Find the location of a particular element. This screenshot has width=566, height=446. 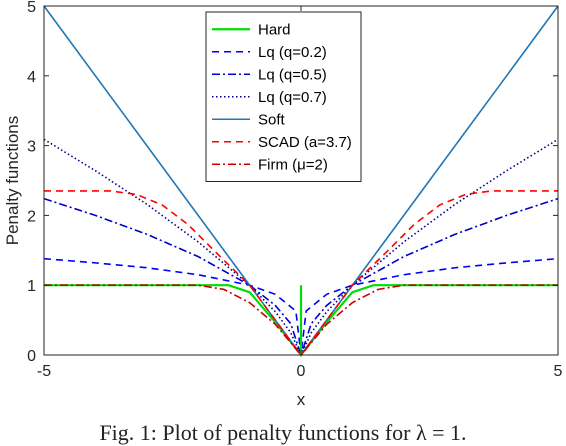

legend-label-4: Soft is located at coordinates (272, 119).